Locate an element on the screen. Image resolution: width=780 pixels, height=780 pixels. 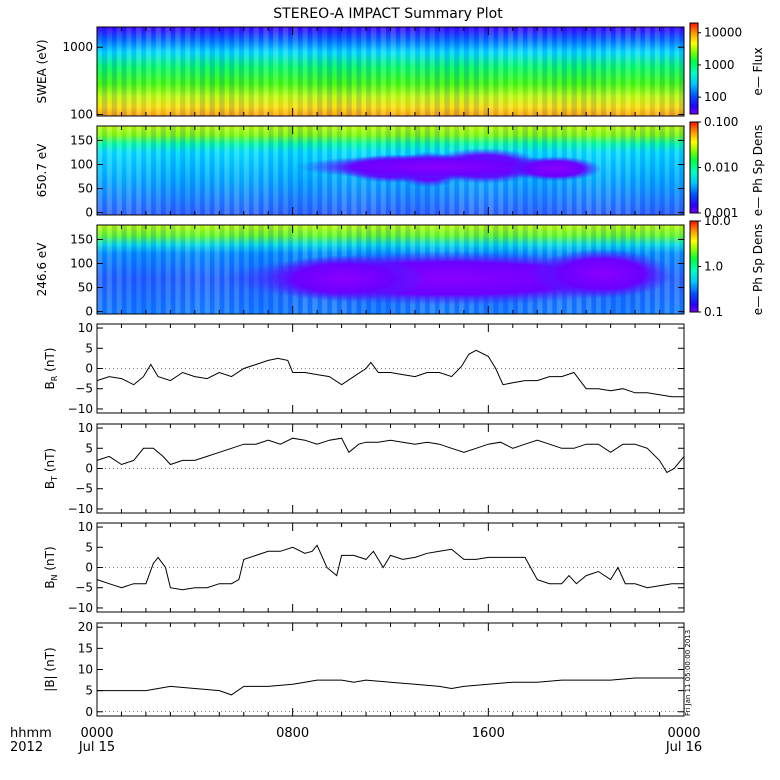
swea-spectrogram is located at coordinates (390, 71).